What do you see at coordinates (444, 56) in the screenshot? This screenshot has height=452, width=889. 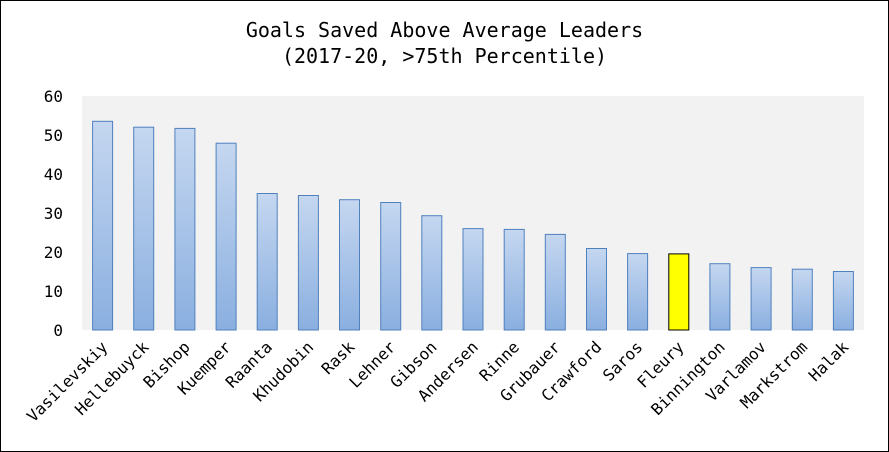 I see `chart-subtitle-line: (2017-20, >75th Percentile)` at bounding box center [444, 56].